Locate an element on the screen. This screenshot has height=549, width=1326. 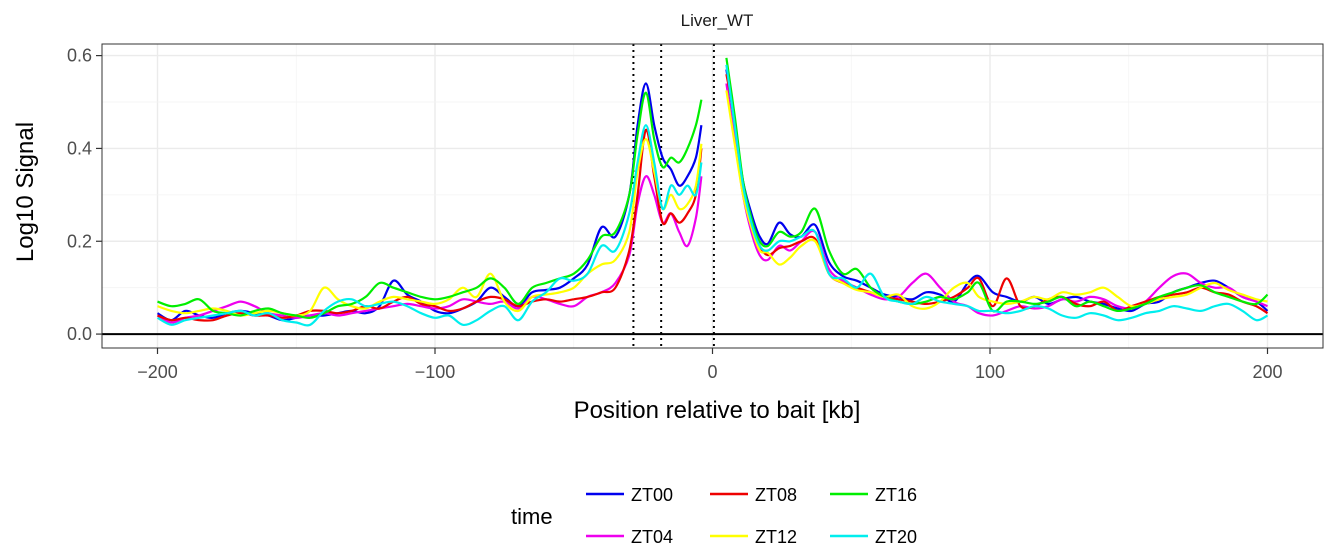
series-line-zt04-left is located at coordinates (429, 249).